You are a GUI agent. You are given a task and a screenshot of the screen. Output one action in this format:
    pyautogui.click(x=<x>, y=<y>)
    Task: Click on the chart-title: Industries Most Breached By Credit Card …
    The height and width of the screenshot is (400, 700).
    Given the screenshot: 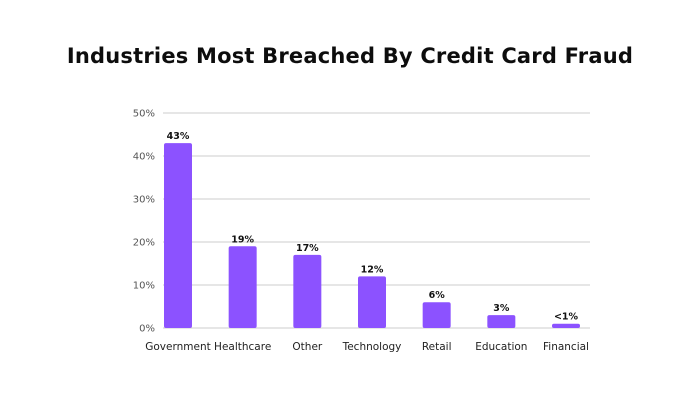 What is the action you would take?
    pyautogui.click(x=350, y=56)
    